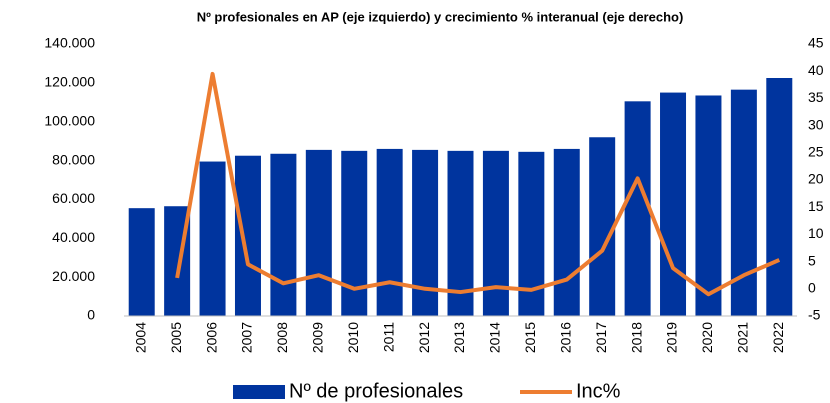 The height and width of the screenshot is (403, 830). Describe the element at coordinates (816, 152) in the screenshot. I see `y2-tick-label: 25` at that location.